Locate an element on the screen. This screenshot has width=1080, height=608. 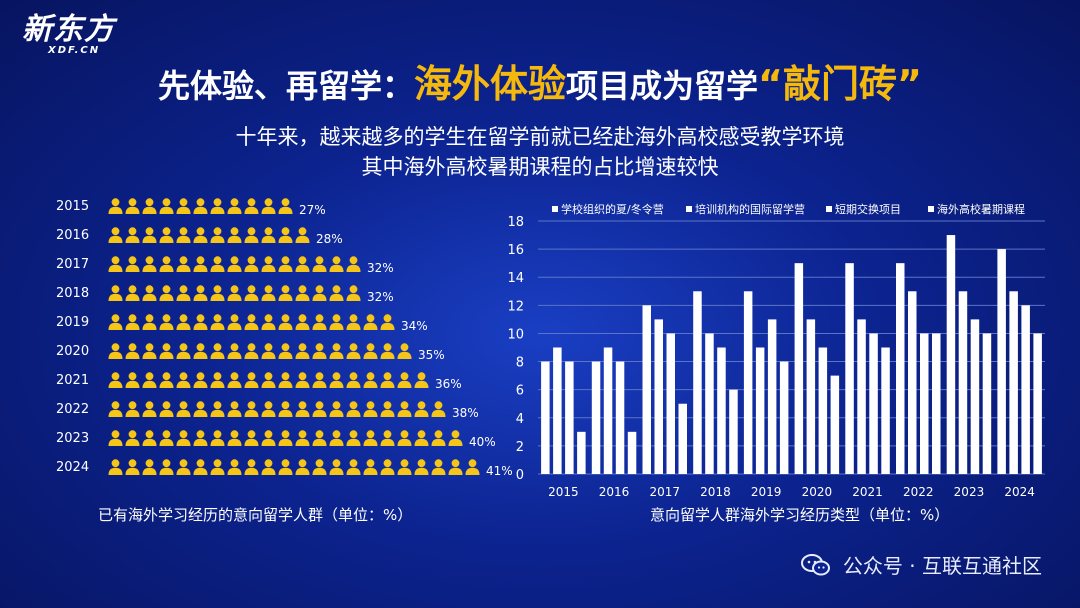
legend-label: 短期交换项目 is located at coordinates (868, 209).